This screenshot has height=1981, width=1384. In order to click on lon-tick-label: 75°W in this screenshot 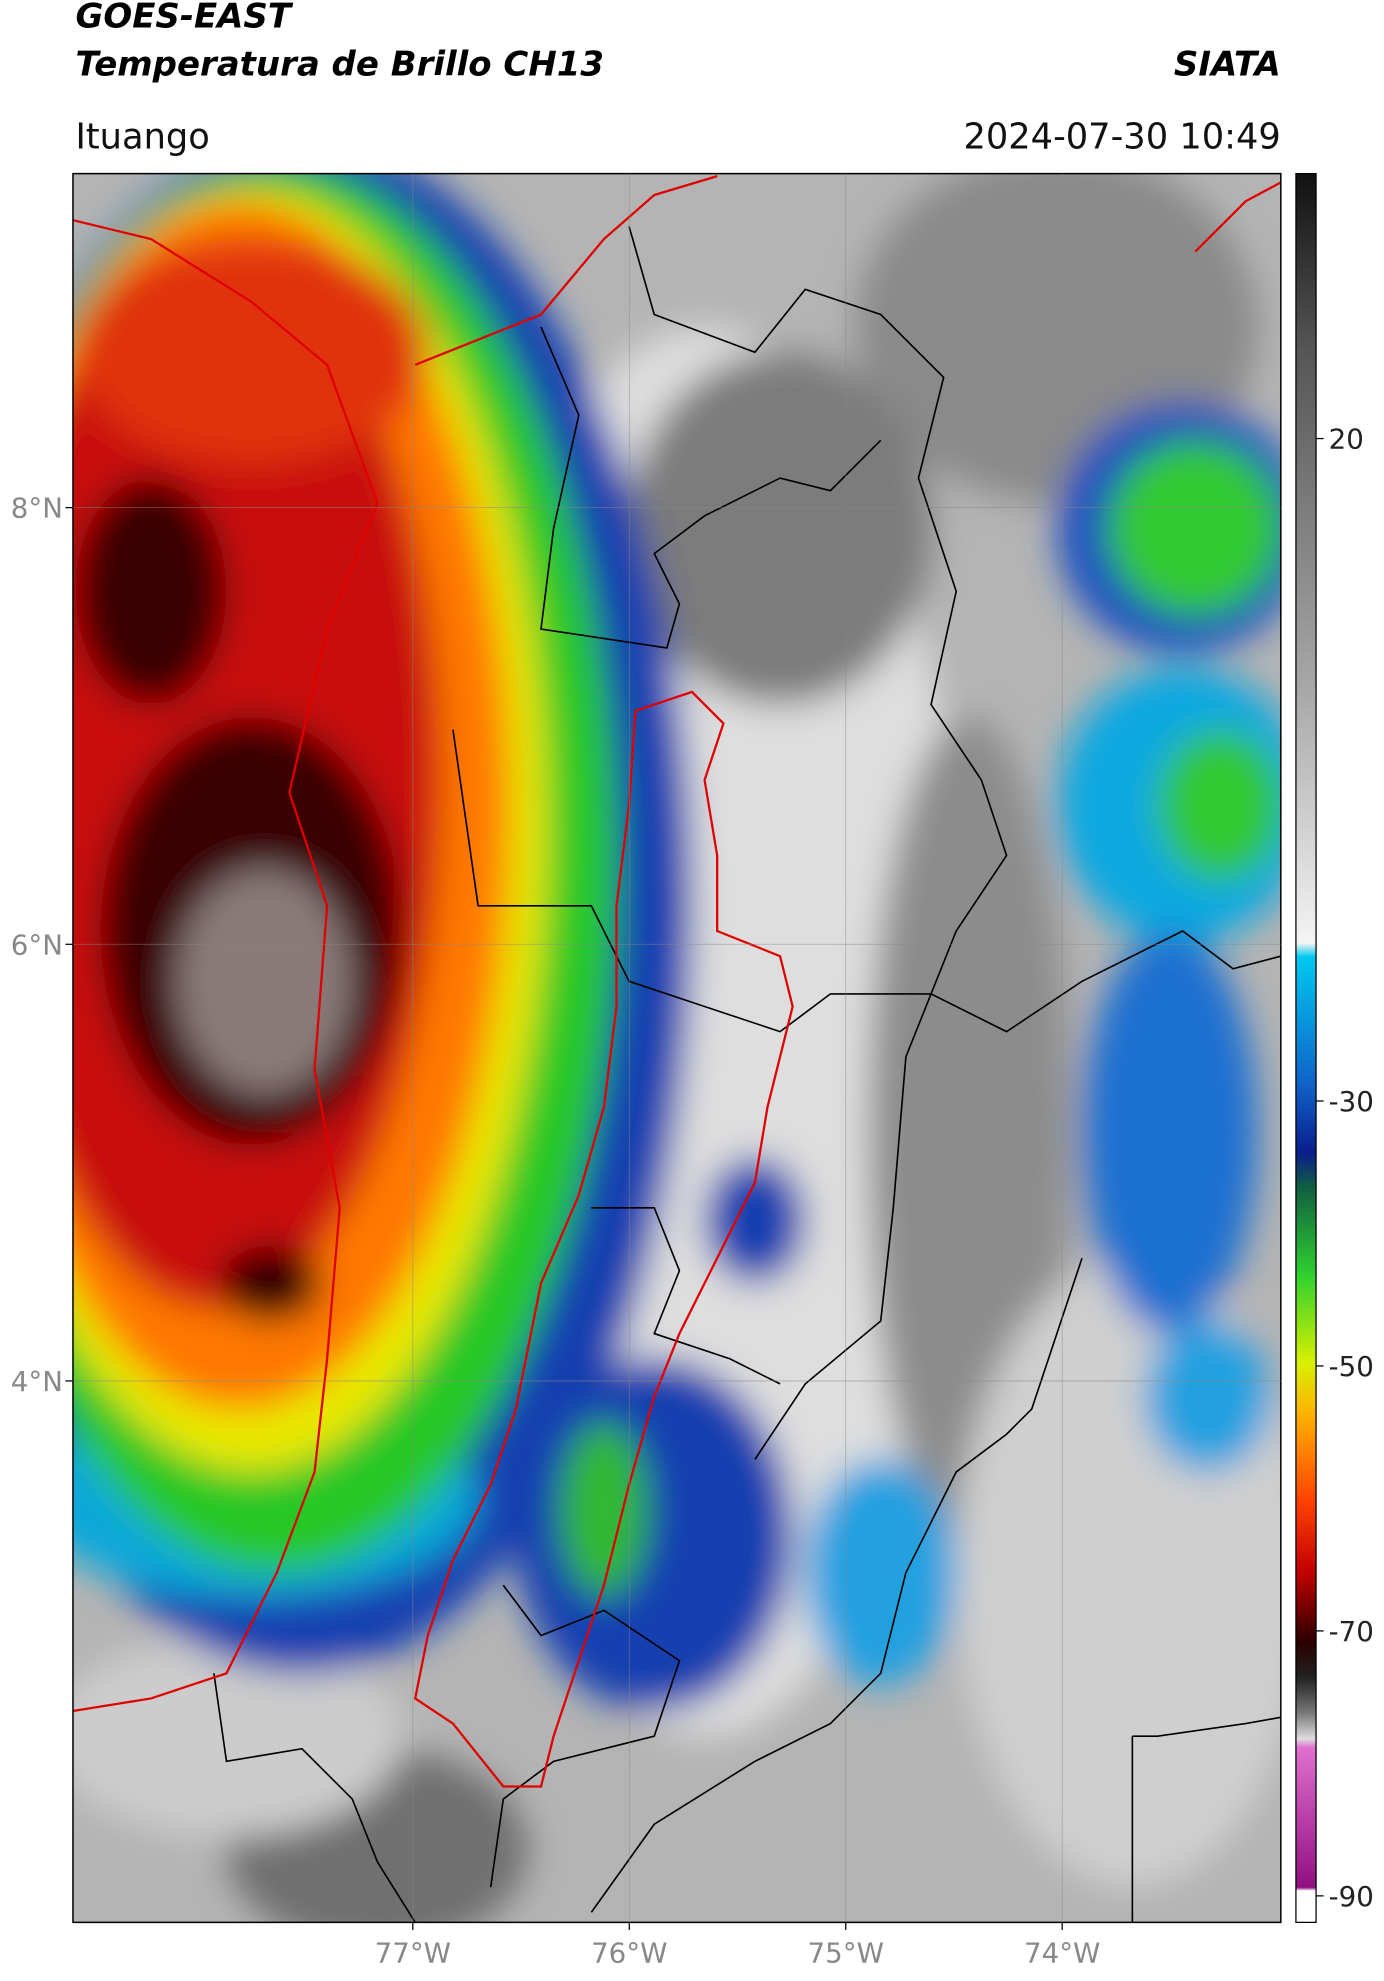, I will do `click(846, 1953)`.